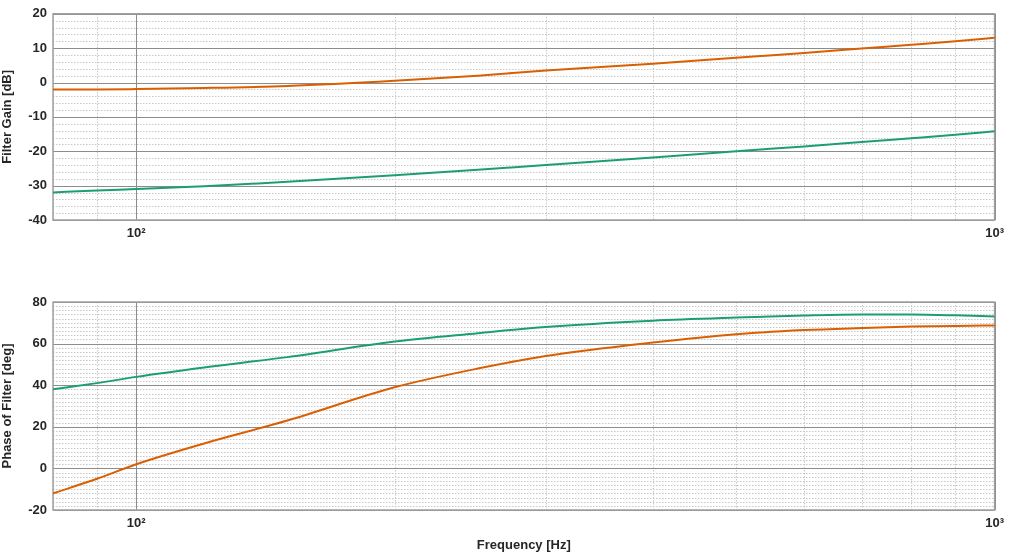 The width and height of the screenshot is (1010, 557). Describe the element at coordinates (37, 185) in the screenshot. I see `y-tick-label: -30` at that location.